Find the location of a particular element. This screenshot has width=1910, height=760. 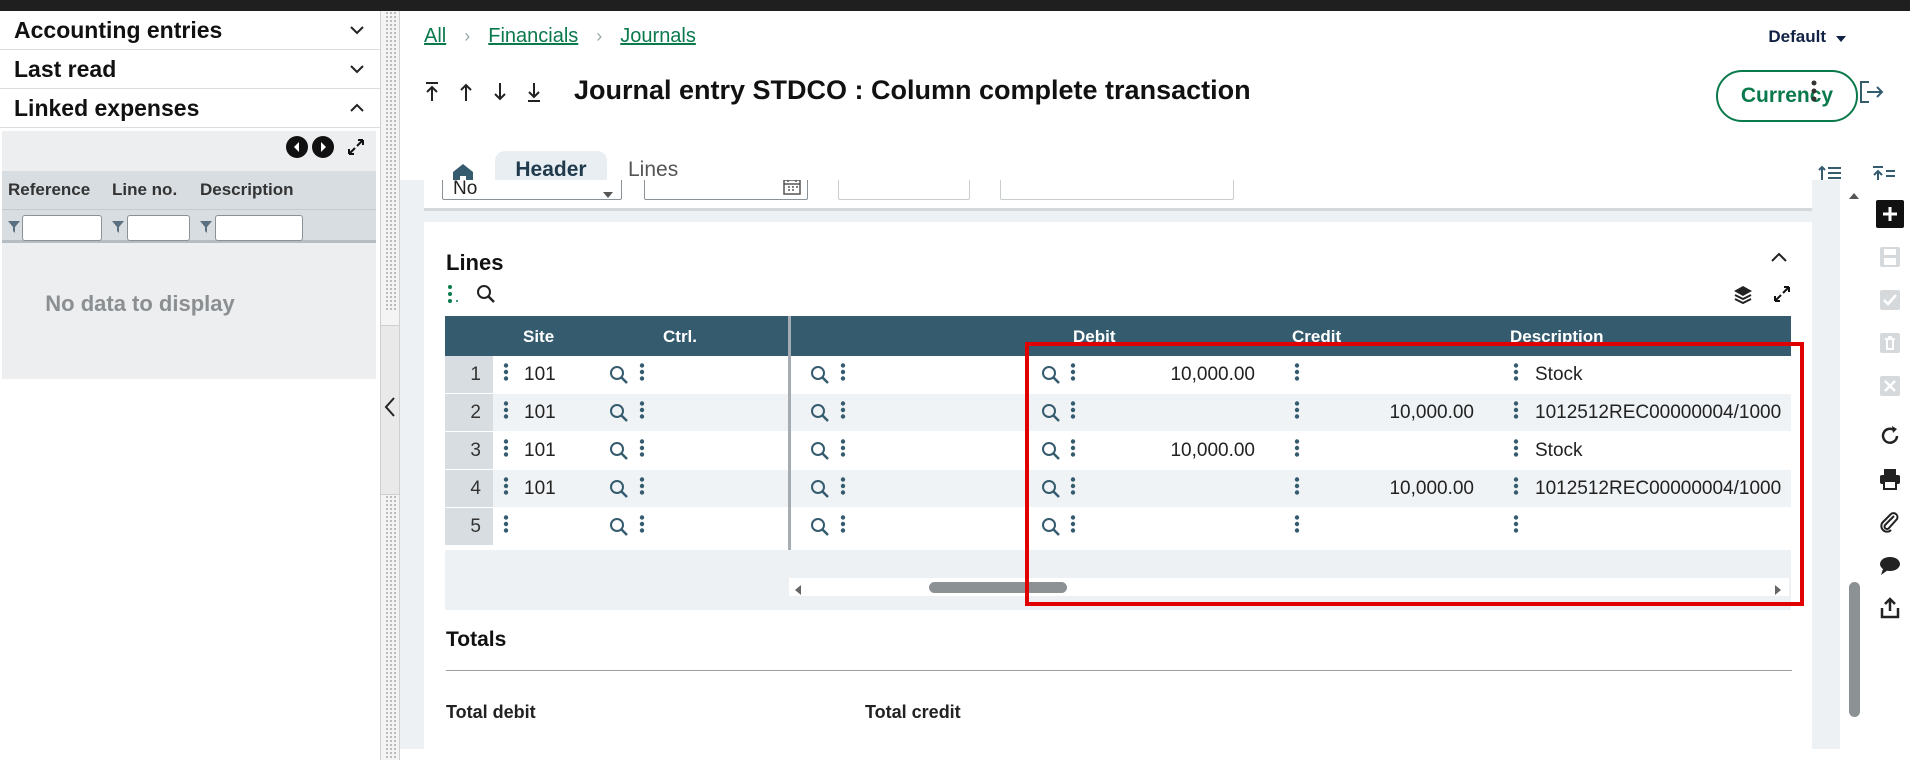

select-field: No is located at coordinates (532, 190).